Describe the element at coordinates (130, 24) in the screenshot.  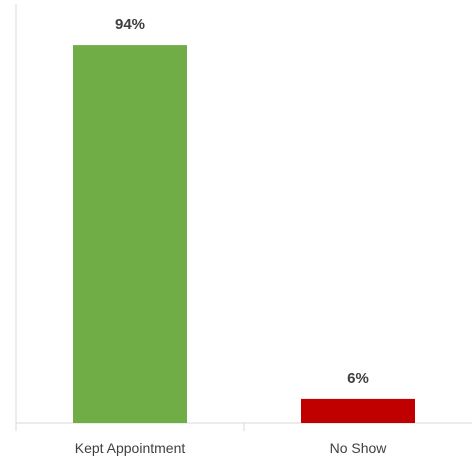
I see `data-label-kept-appointment: 94%` at that location.